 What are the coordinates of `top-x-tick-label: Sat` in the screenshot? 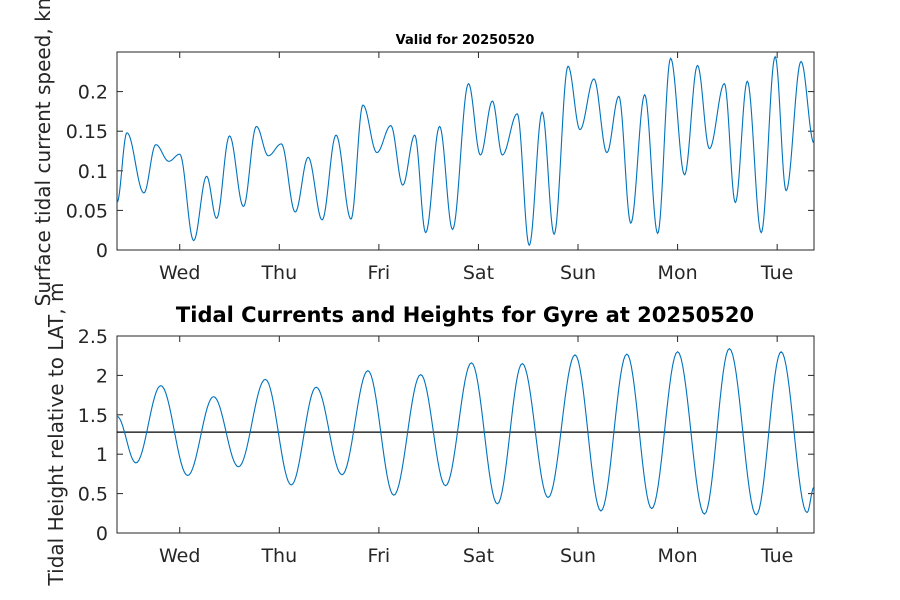 It's located at (478, 273).